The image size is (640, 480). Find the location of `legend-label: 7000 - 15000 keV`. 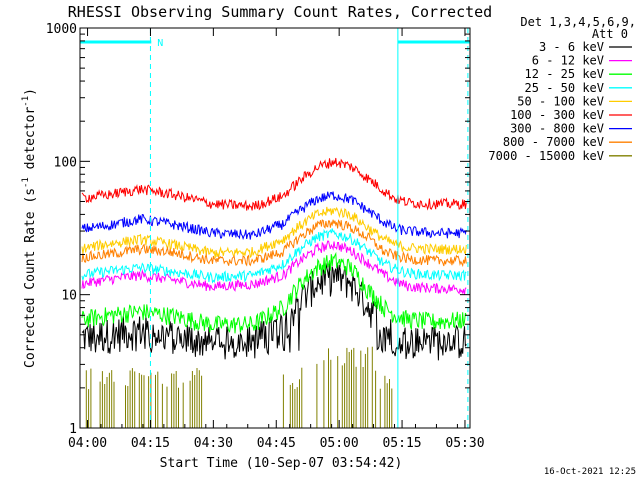

legend-label: 7000 - 15000 keV is located at coordinates (546, 156).